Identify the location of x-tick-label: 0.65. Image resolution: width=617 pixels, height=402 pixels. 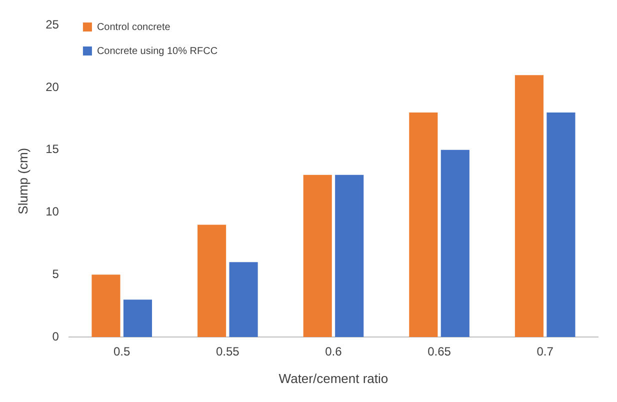
(440, 351).